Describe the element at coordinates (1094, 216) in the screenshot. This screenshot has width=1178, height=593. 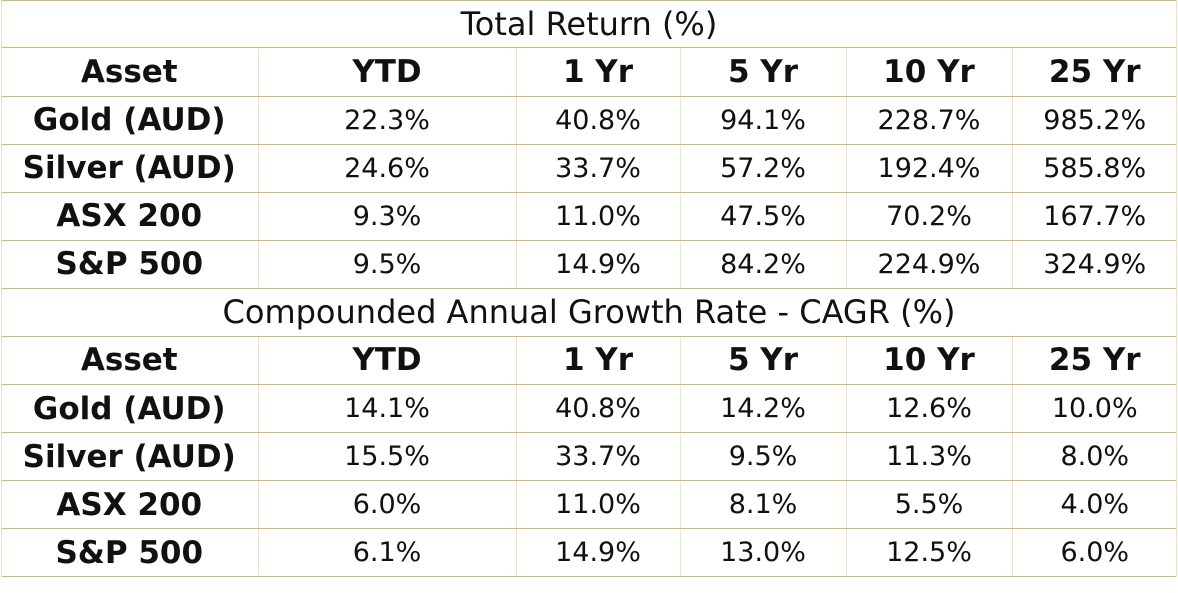
I see `value-cell: 167.7%` at that location.